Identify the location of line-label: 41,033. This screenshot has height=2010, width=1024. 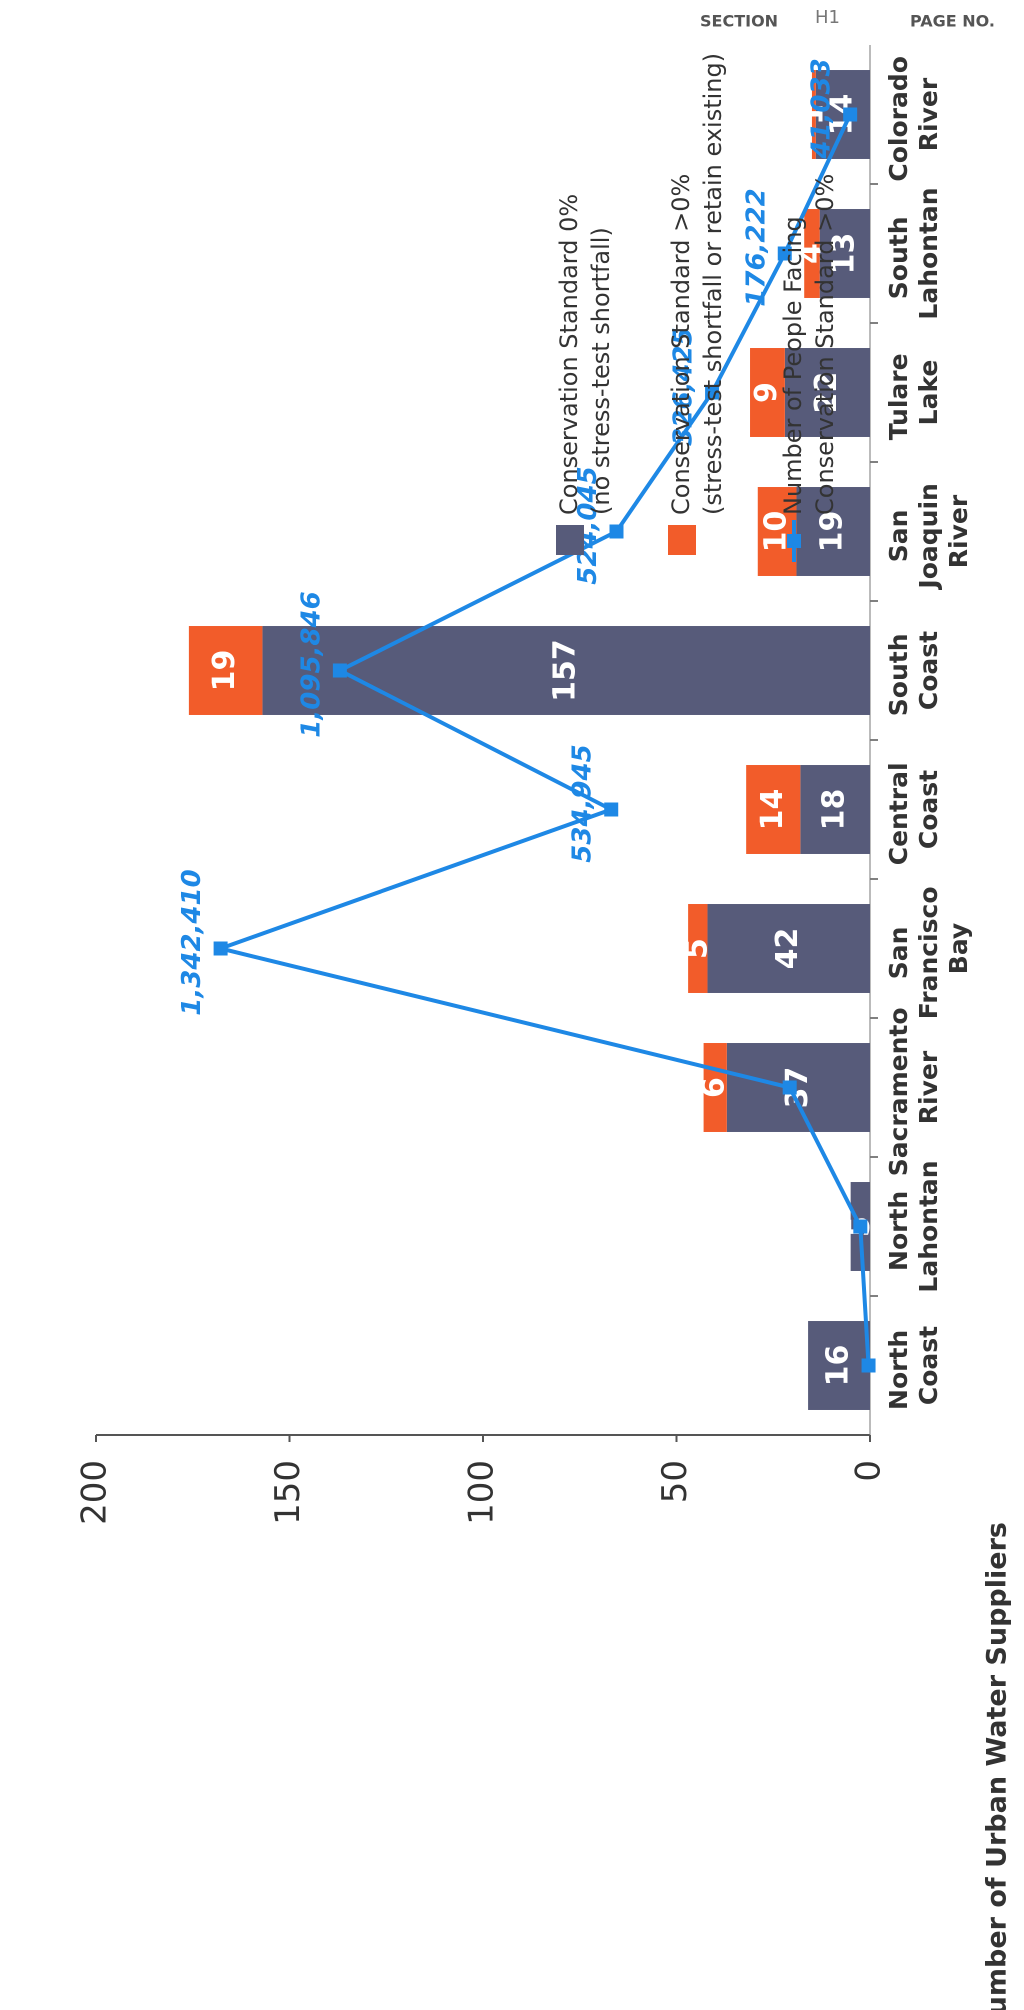
(822, 108).